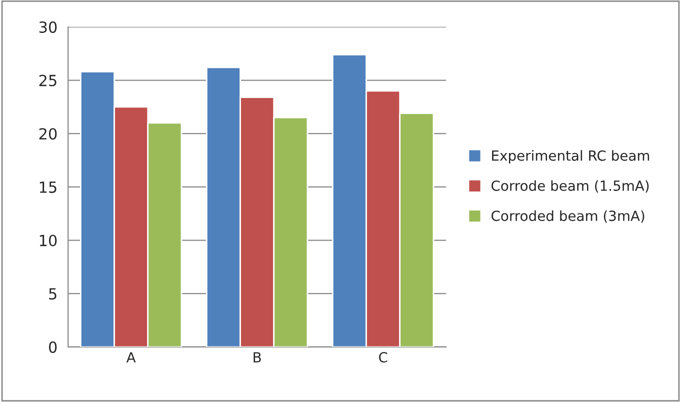 The image size is (681, 402). What do you see at coordinates (570, 186) in the screenshot?
I see `legend-label: Corrode beam (1.5mA)` at bounding box center [570, 186].